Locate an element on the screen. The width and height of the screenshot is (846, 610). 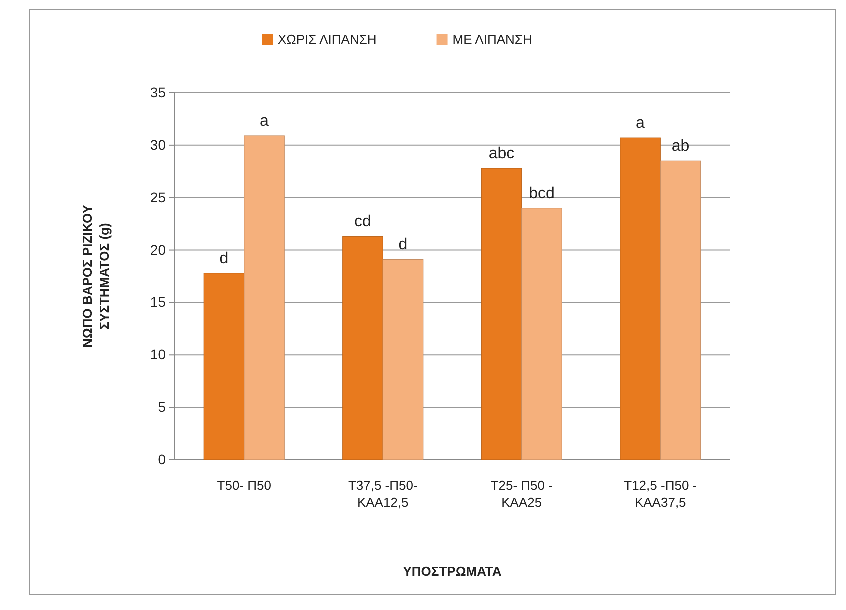
x-tick-label: Τ50- Π50 is located at coordinates (244, 485).